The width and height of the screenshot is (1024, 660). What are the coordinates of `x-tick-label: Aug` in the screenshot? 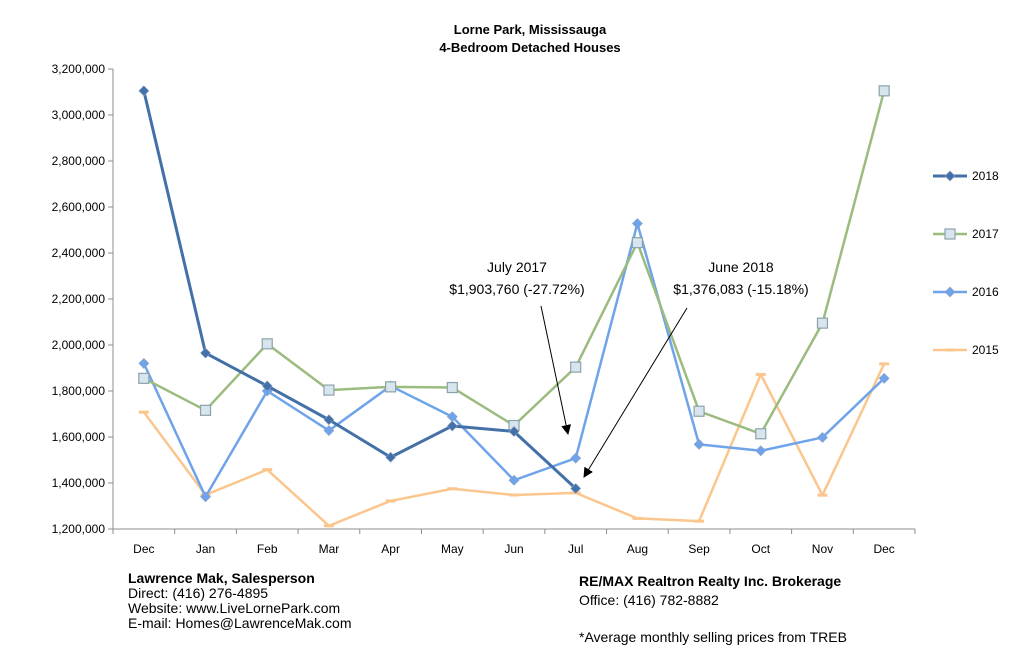 It's located at (637, 549).